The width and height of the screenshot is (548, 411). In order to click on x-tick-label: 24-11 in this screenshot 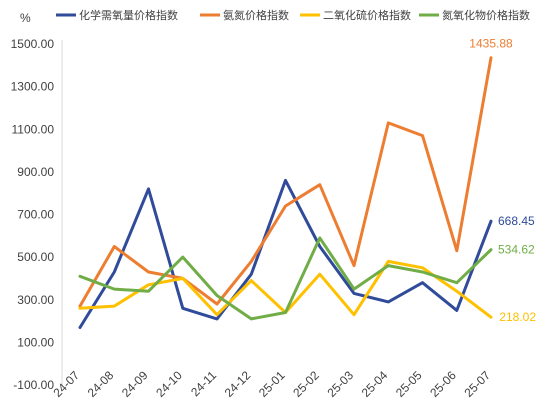, I will do `click(203, 383)`.